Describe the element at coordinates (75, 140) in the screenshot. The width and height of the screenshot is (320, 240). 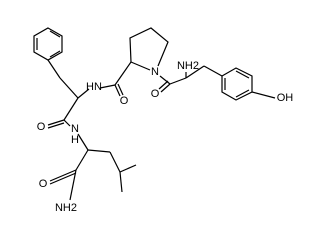
I see `atom-label: H` at that location.